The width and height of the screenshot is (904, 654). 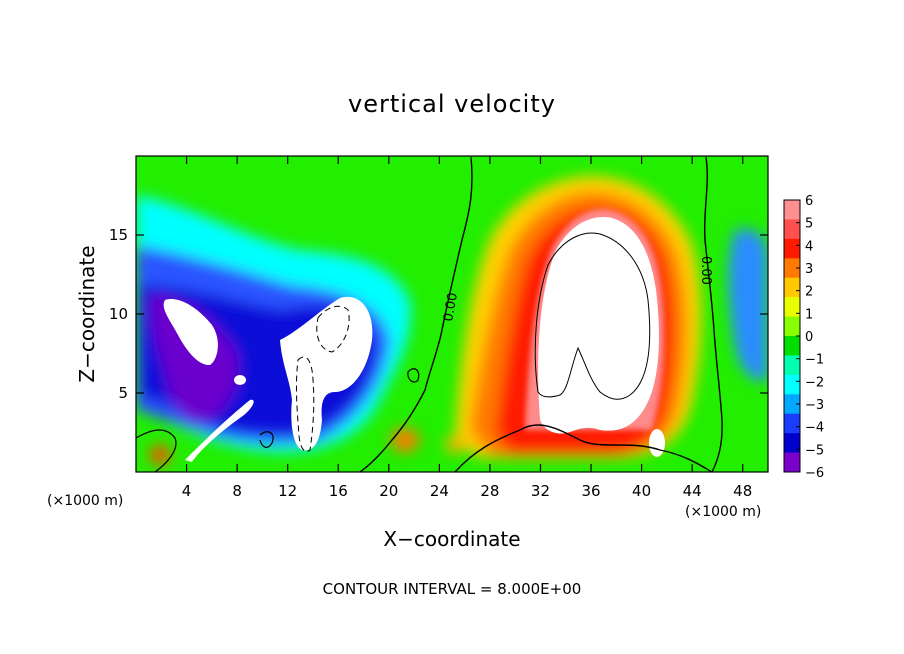 I want to click on colorbar-label: −3, so click(x=814, y=405).